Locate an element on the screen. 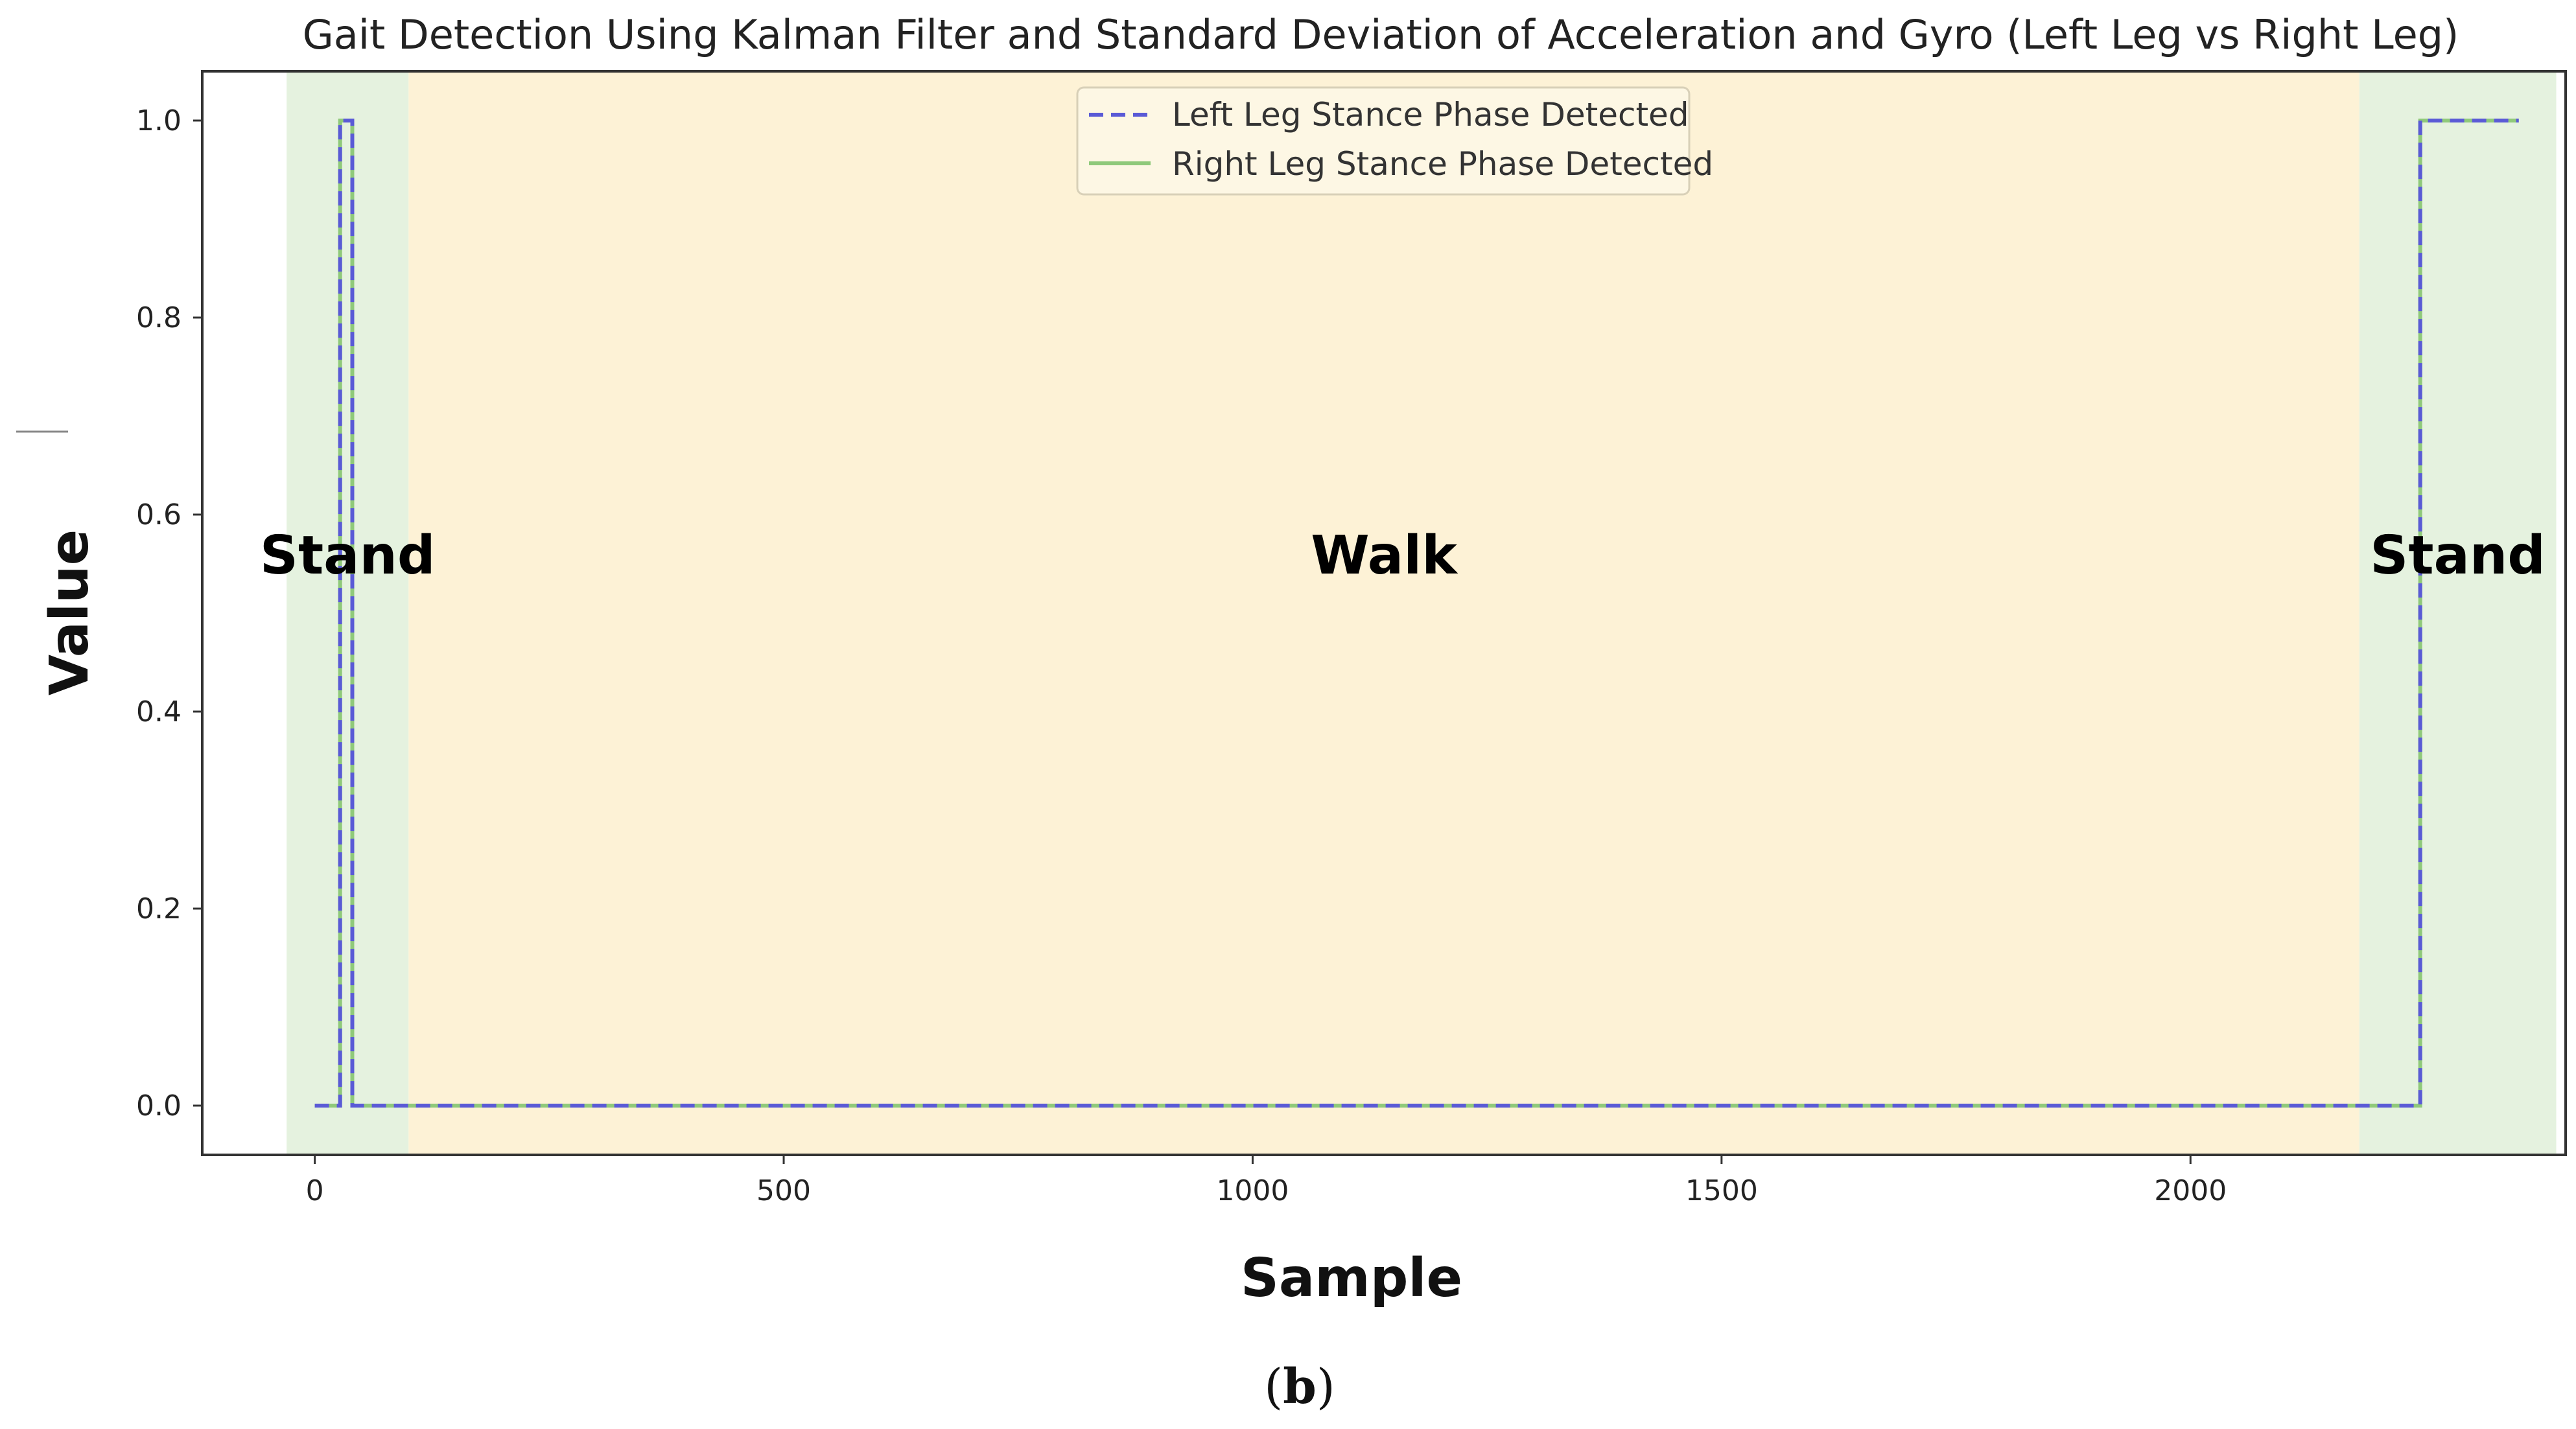 This screenshot has height=1429, width=2576. figure-caption: (b) is located at coordinates (1299, 1387).